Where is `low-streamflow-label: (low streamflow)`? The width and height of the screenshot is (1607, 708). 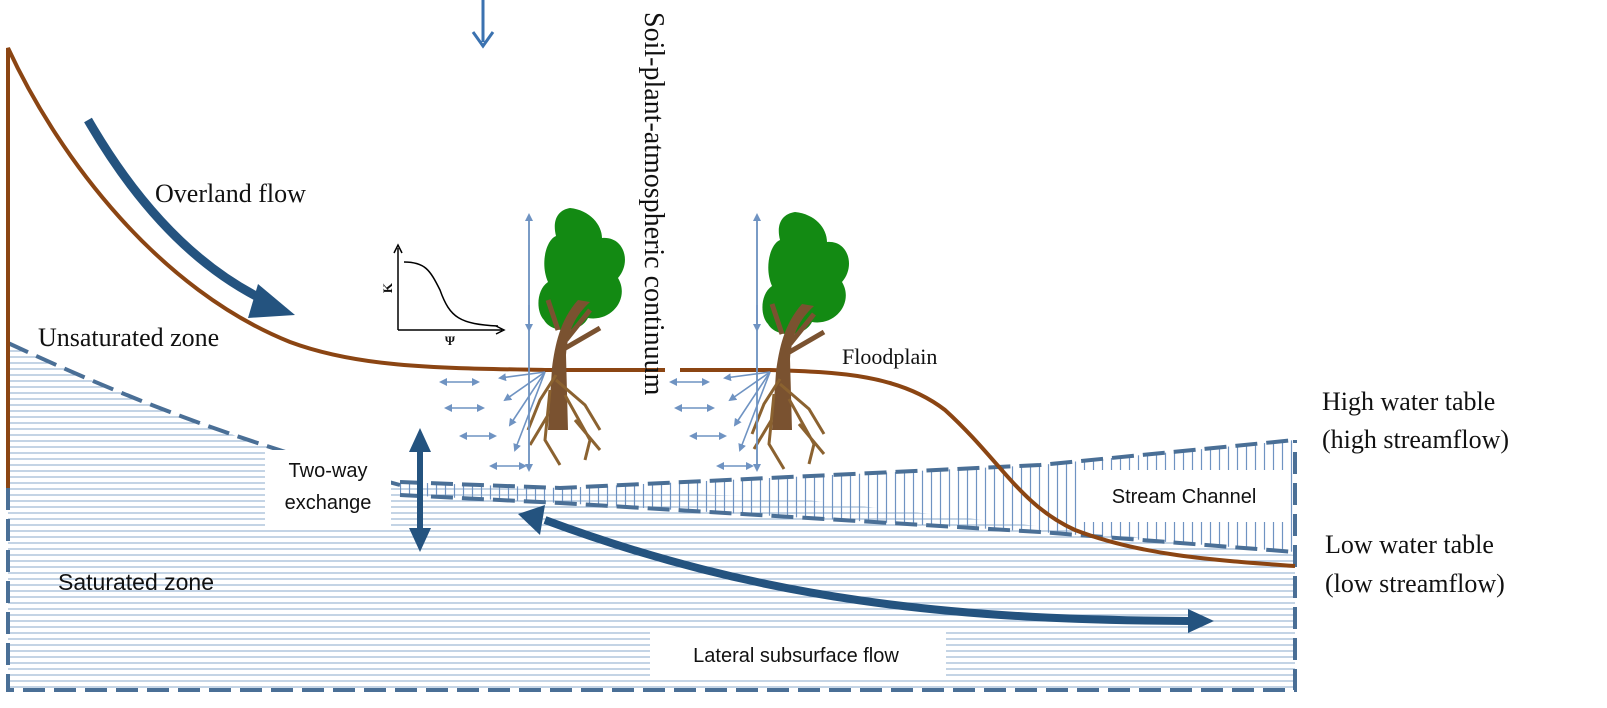
low-streamflow-label: (low streamflow) is located at coordinates (1415, 583).